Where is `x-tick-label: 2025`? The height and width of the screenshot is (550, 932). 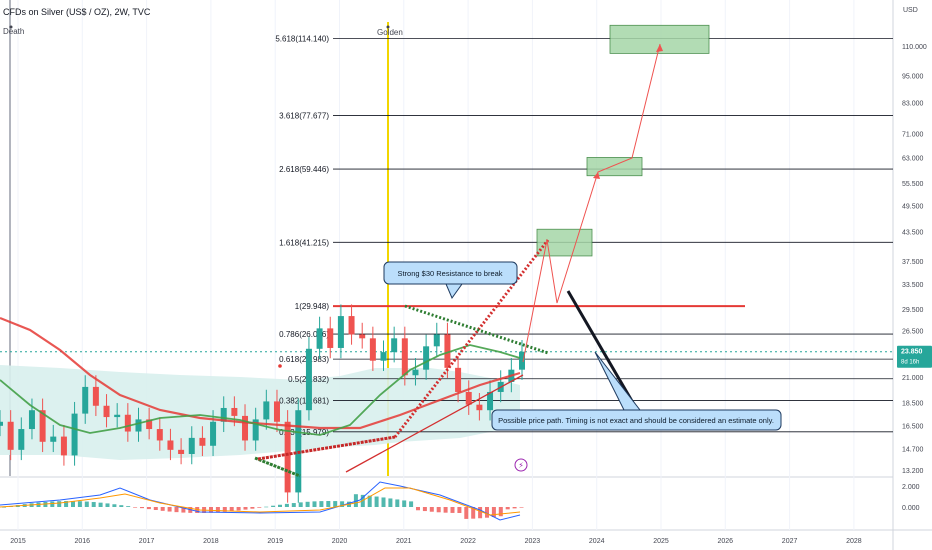 x-tick-label: 2025 is located at coordinates (661, 541).